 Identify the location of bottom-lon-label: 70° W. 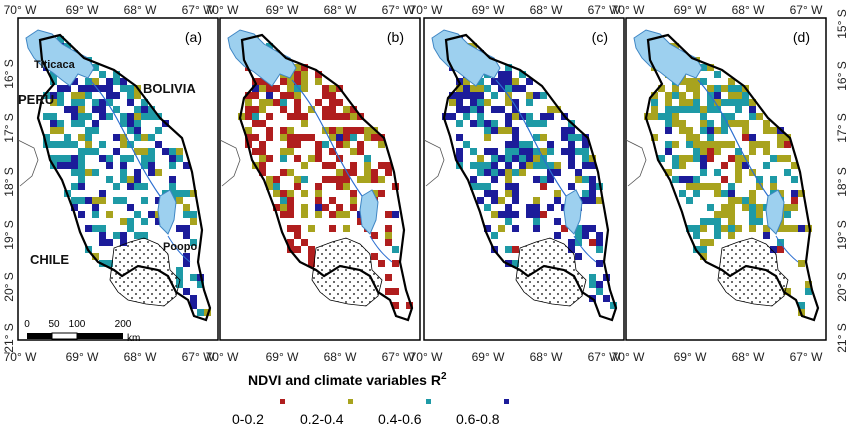
(222, 357).